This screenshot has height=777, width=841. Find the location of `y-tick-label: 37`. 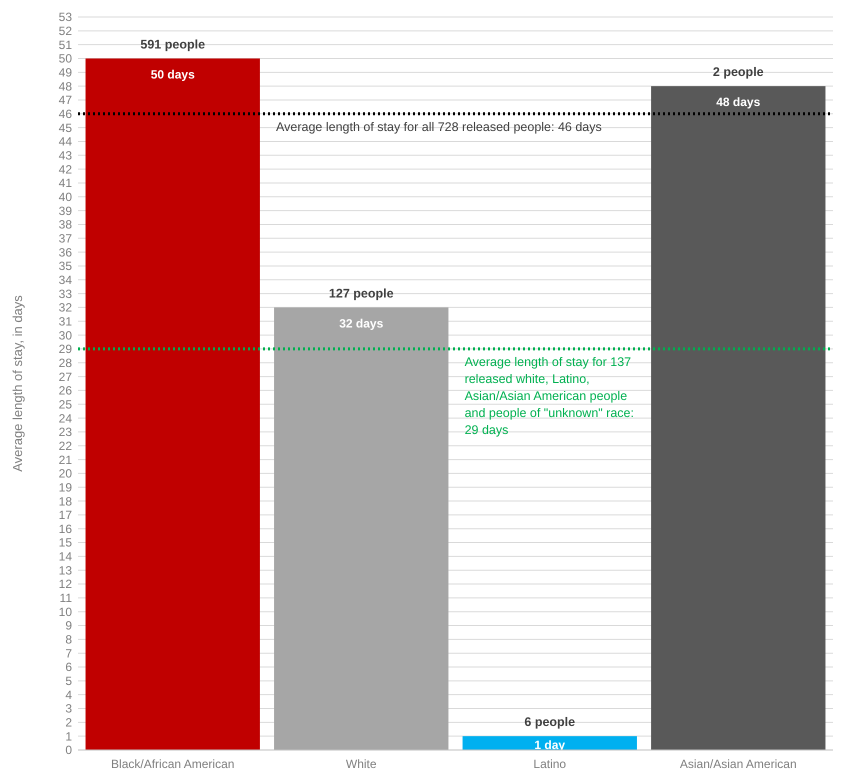

y-tick-label: 37 is located at coordinates (65, 238).